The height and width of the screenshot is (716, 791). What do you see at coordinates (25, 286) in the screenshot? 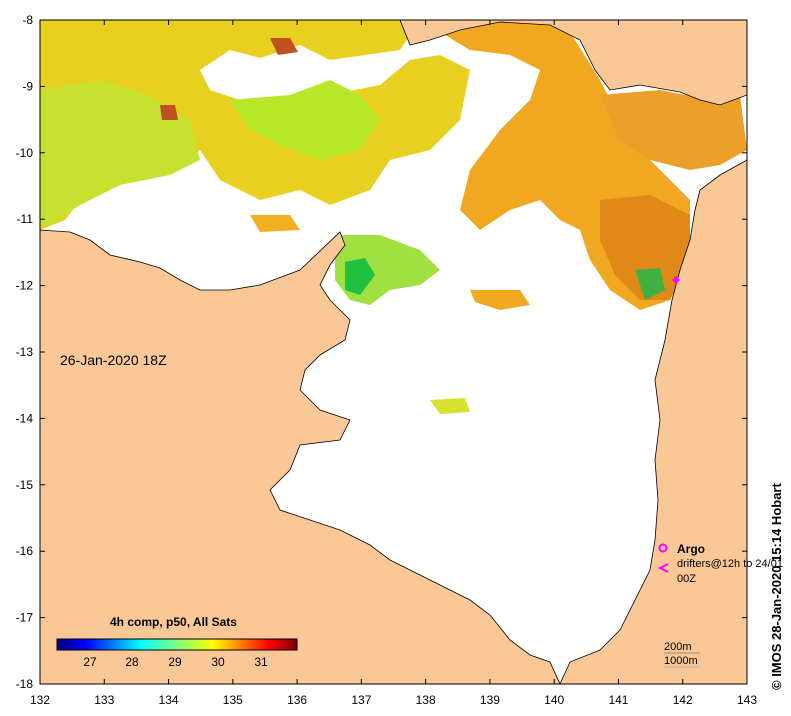
I see `lat-tick-label: -12` at bounding box center [25, 286].